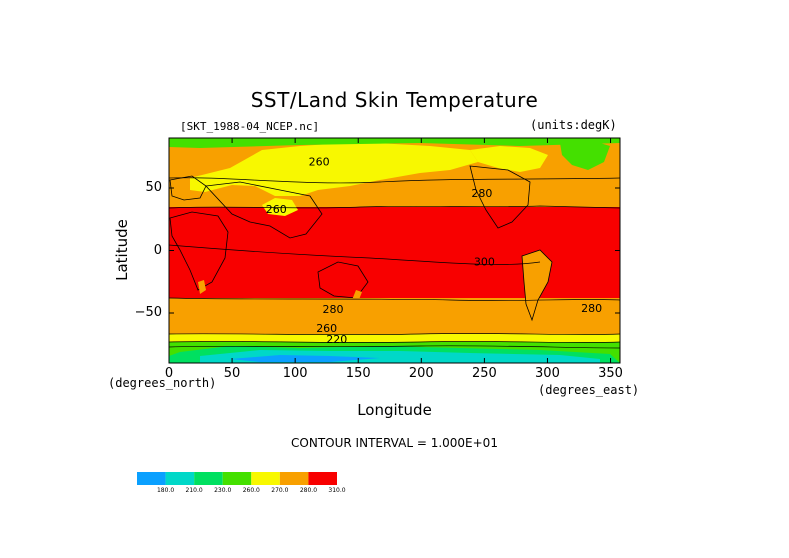  Describe the element at coordinates (484, 262) in the screenshot. I see `contour-label-3: 300` at that location.